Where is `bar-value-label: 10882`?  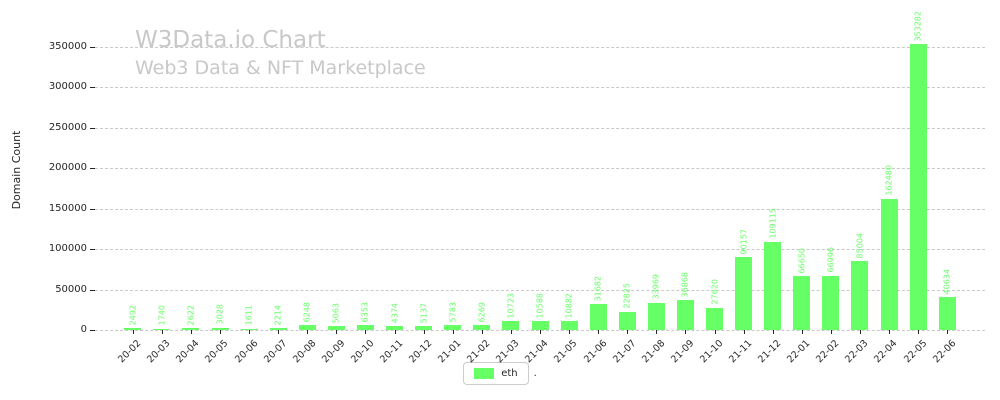 bar-value-label: 10882 is located at coordinates (569, 305).